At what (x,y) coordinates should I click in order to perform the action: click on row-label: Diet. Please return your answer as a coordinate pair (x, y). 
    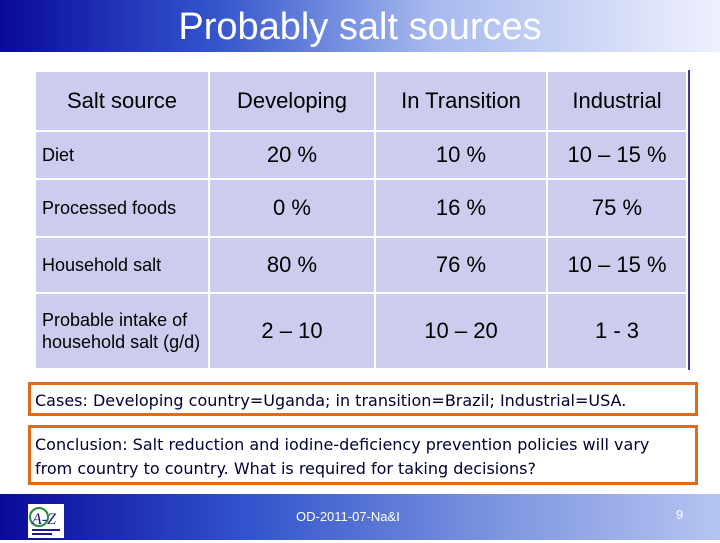
    Looking at the image, I should click on (122, 155).